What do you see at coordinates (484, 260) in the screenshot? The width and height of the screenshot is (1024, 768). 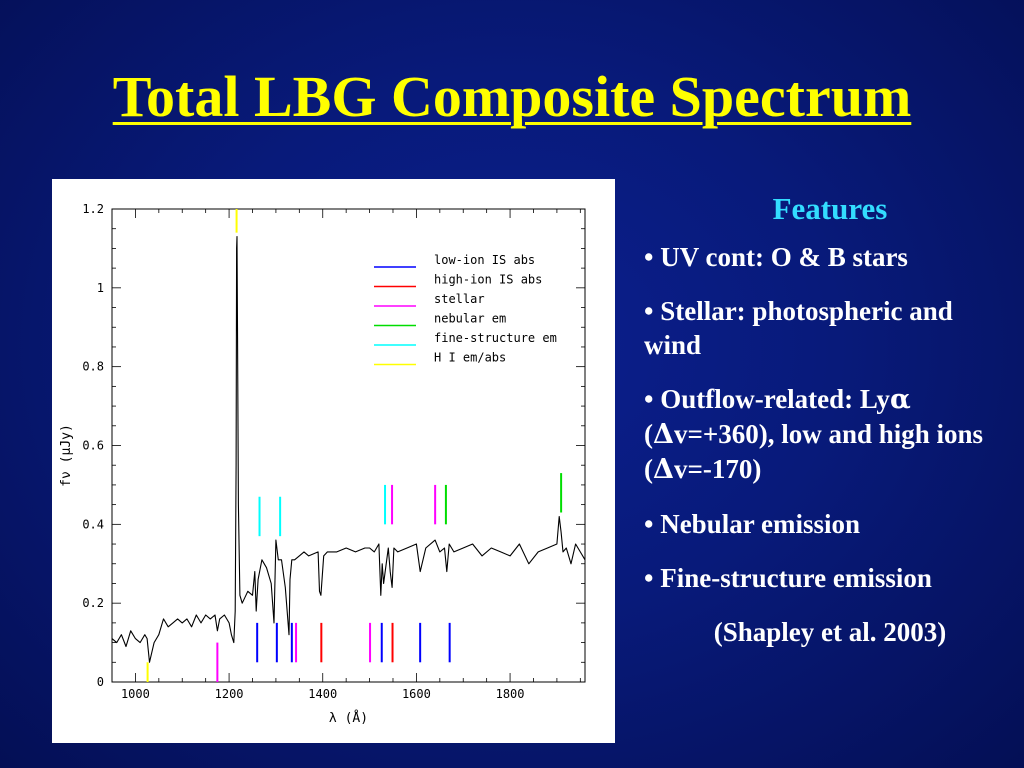 I see `legend-label: low-ion IS abs` at bounding box center [484, 260].